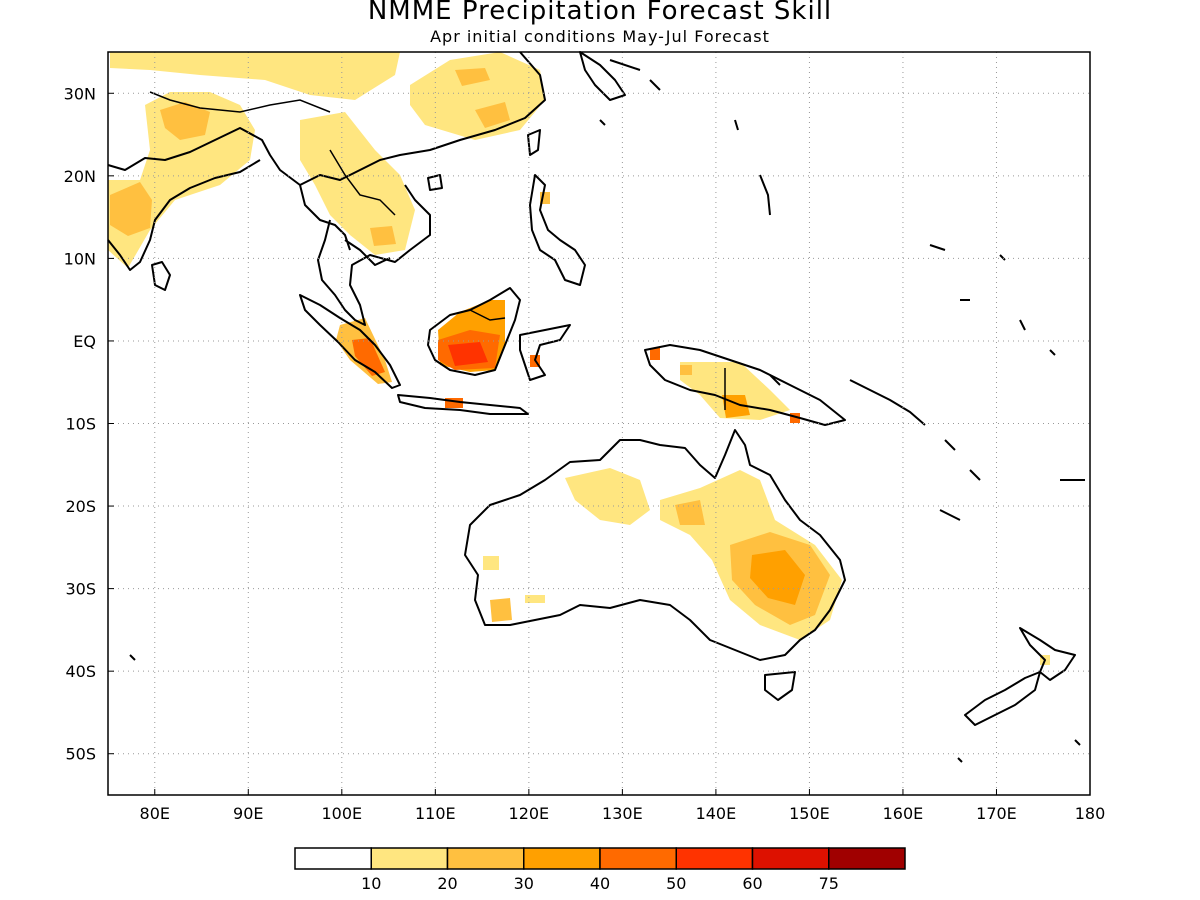 Image resolution: width=1200 pixels, height=900 pixels. I want to click on north-australia-skill-region, so click(607, 496).